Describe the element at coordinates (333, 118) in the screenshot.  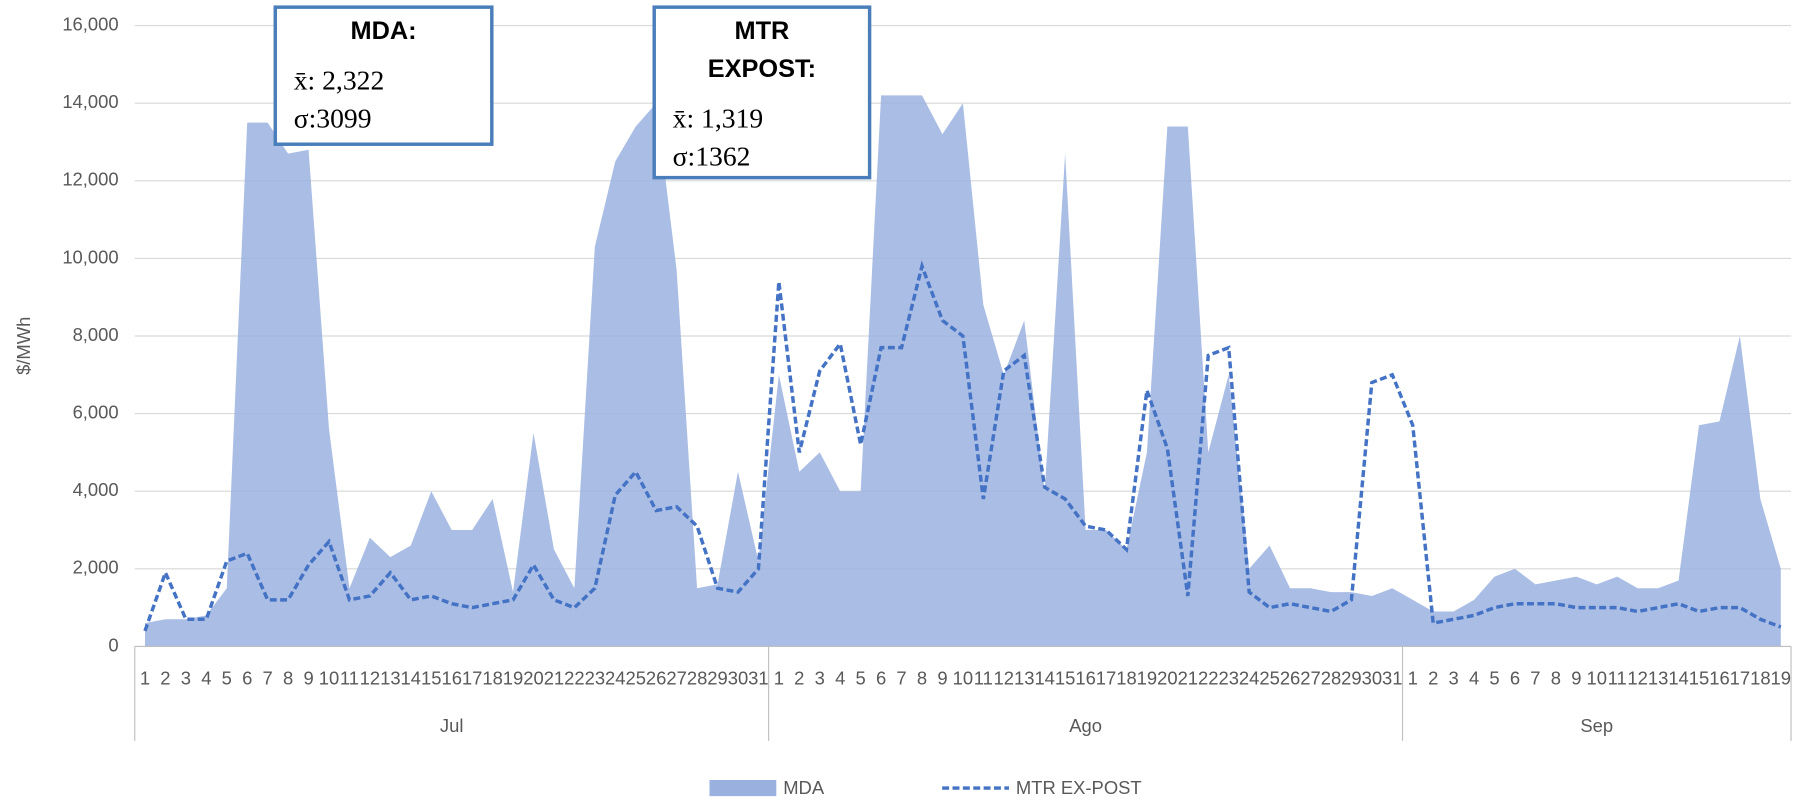
I see `annotation-sd: σ:3099` at that location.